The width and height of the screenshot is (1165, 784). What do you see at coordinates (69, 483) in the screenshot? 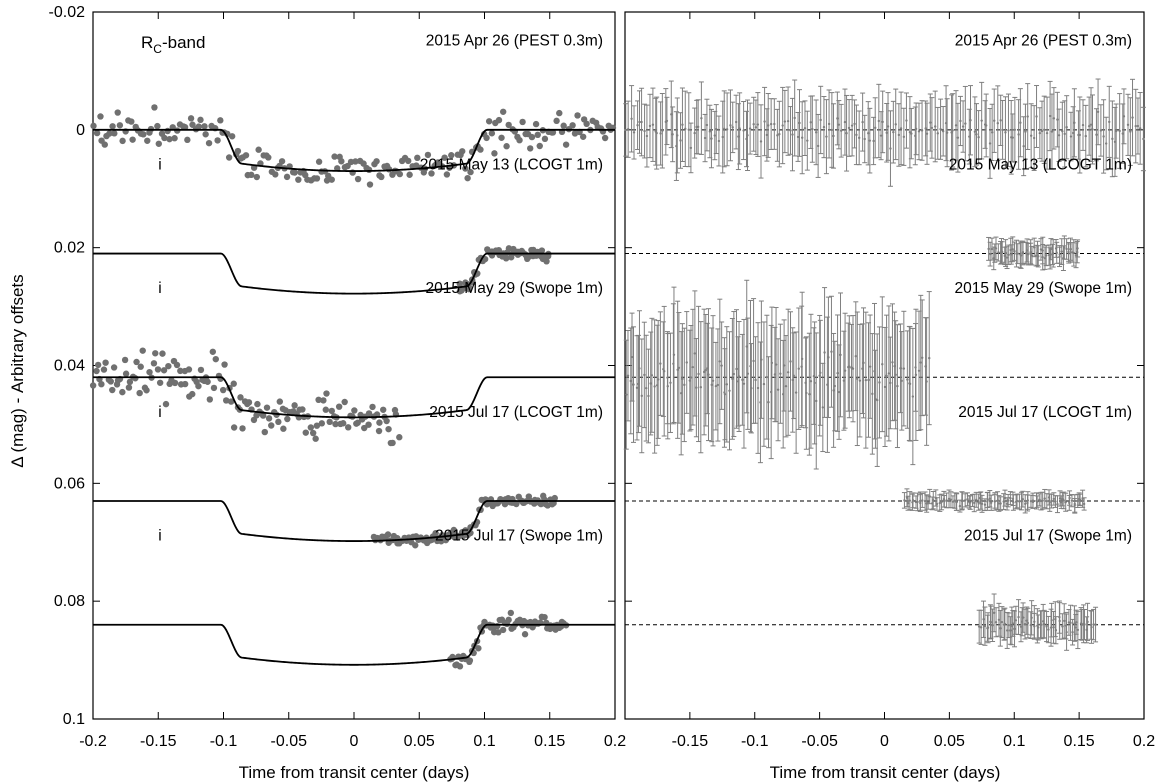
I see `y-tick-label: 0.06` at bounding box center [69, 483].